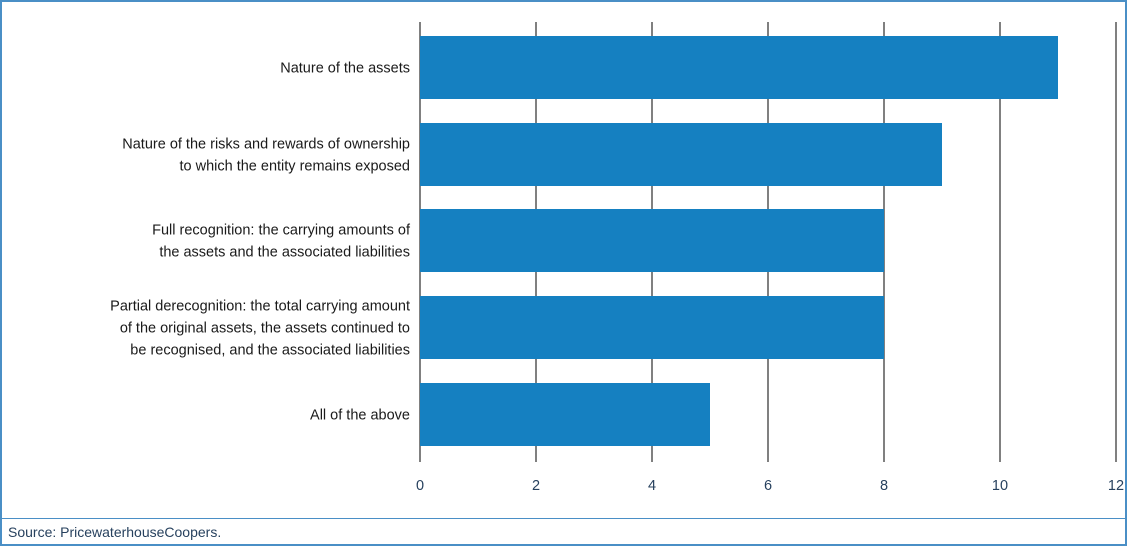  Describe the element at coordinates (564, 518) in the screenshot. I see `source-divider` at that location.